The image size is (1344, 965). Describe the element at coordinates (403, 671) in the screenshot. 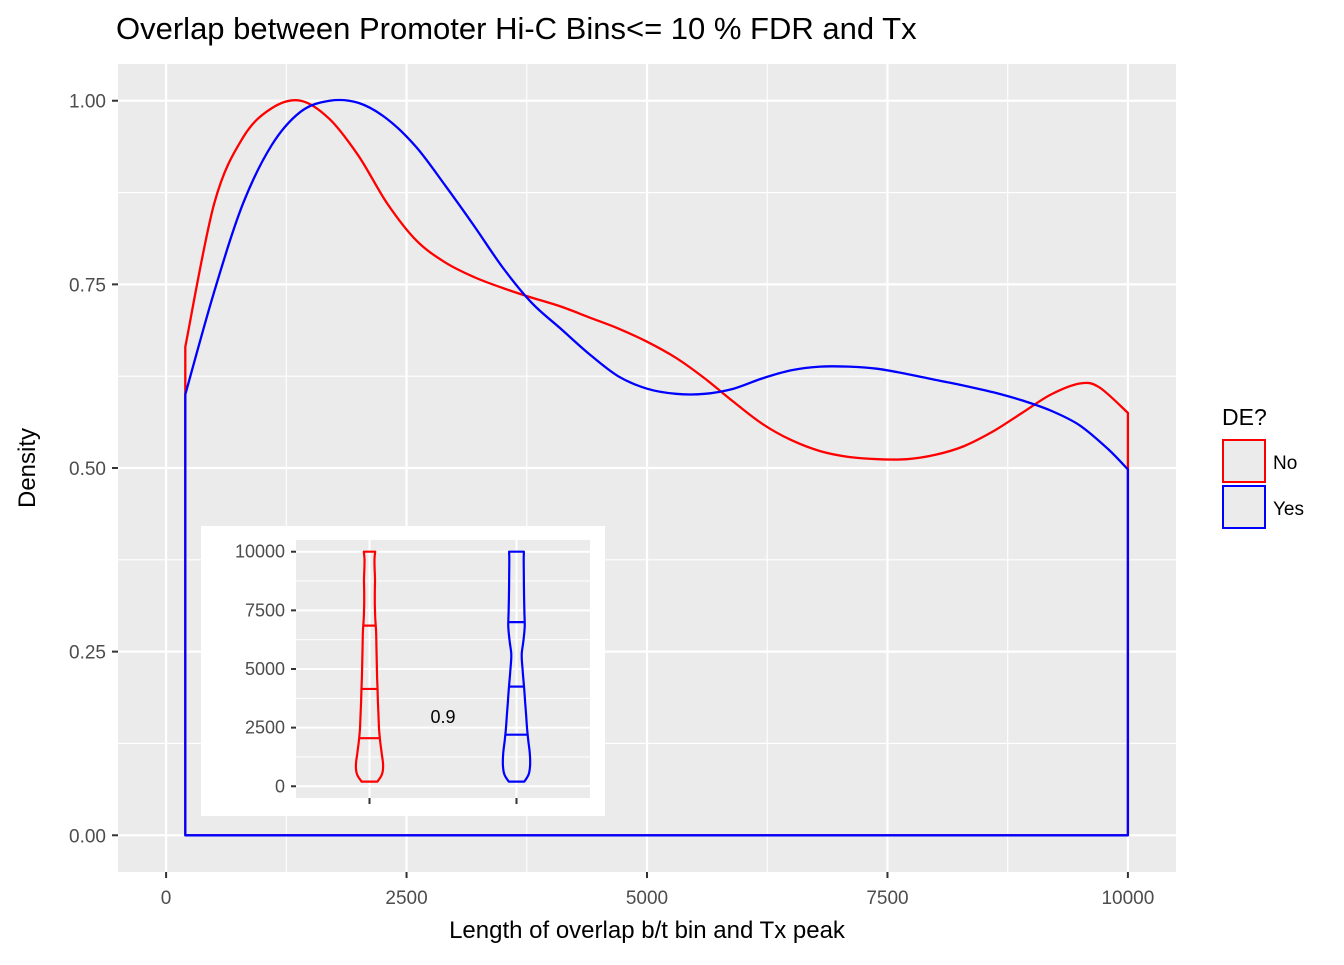

I see `inset-violin-plot: 0 2500 5000 7500 10000 0.9` at that location.